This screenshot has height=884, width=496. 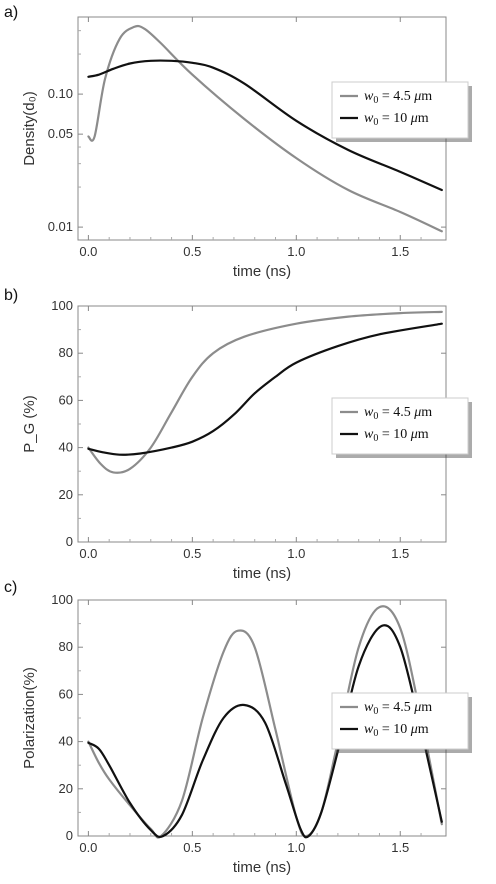 I want to click on y-tick-label: 0.01, so click(x=60, y=226).